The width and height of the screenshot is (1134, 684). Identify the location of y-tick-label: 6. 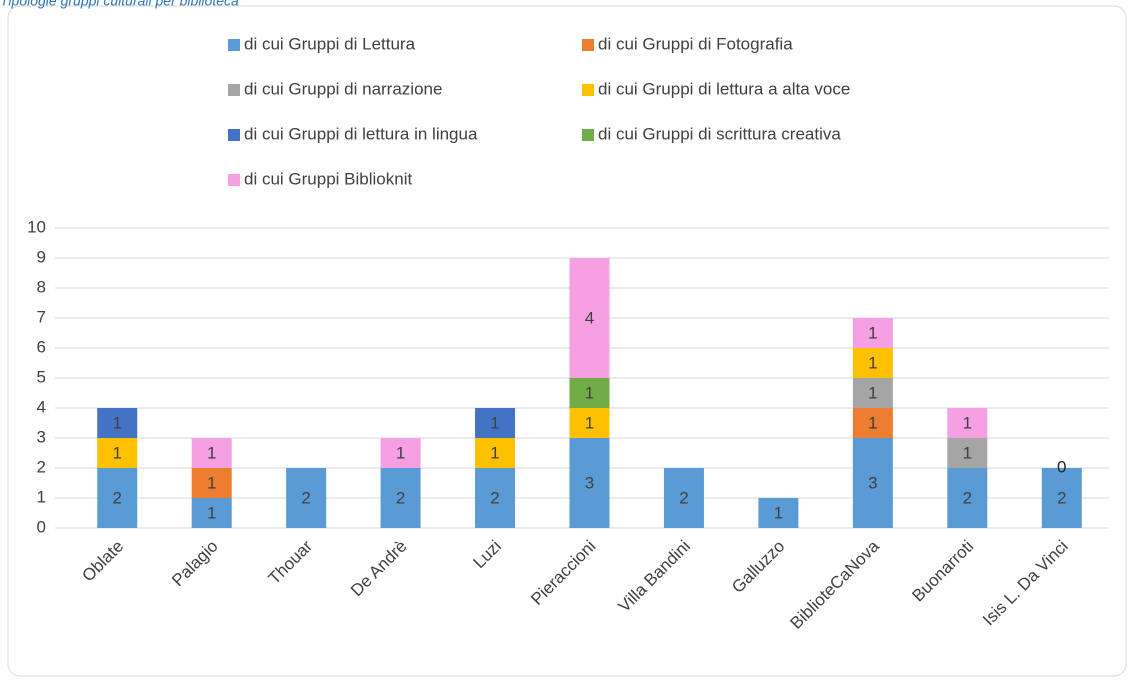
(41, 346).